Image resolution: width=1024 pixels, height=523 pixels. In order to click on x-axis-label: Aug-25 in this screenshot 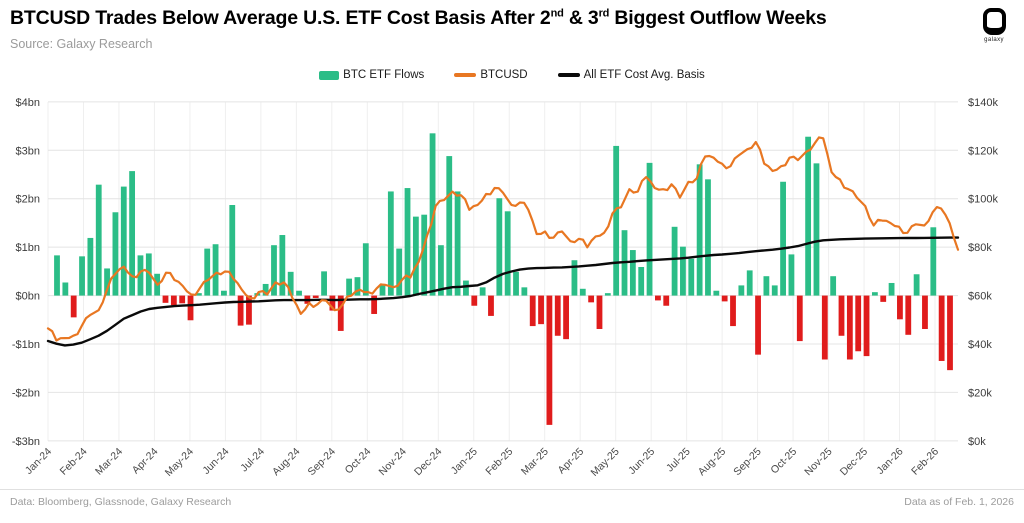, I will do `click(712, 462)`.